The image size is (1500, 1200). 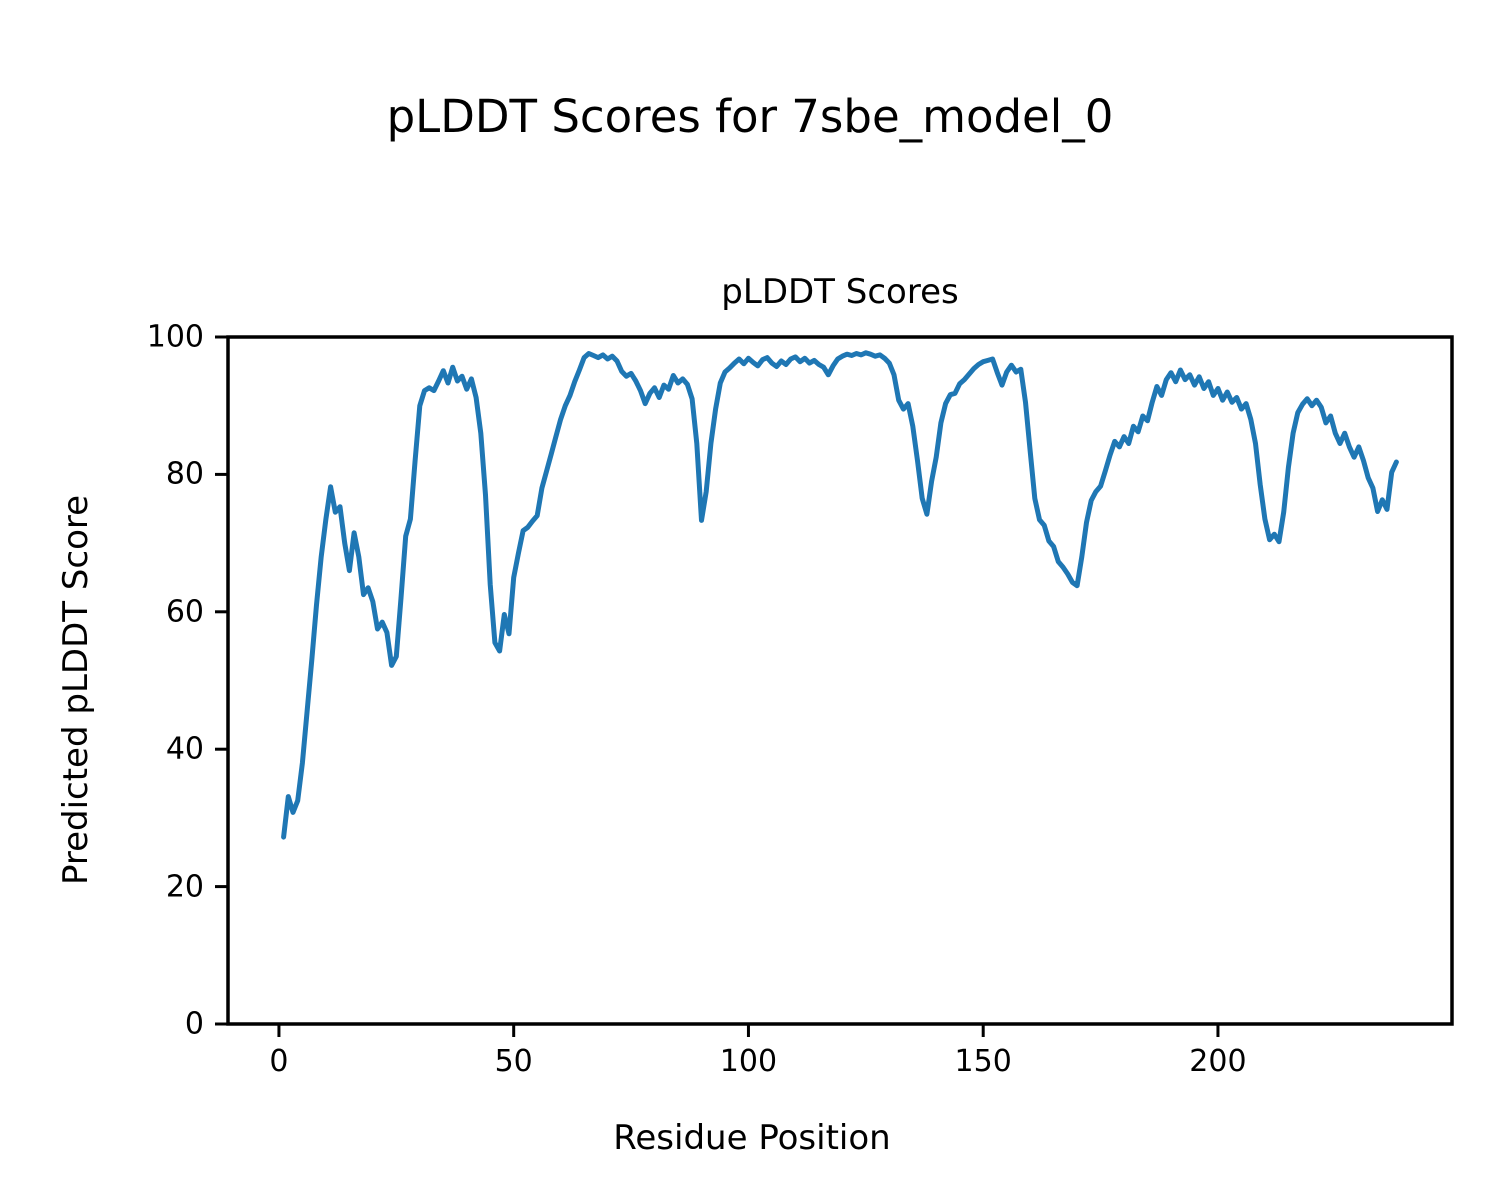 What do you see at coordinates (752, 1138) in the screenshot?
I see `x-axis-label: Residue Position` at bounding box center [752, 1138].